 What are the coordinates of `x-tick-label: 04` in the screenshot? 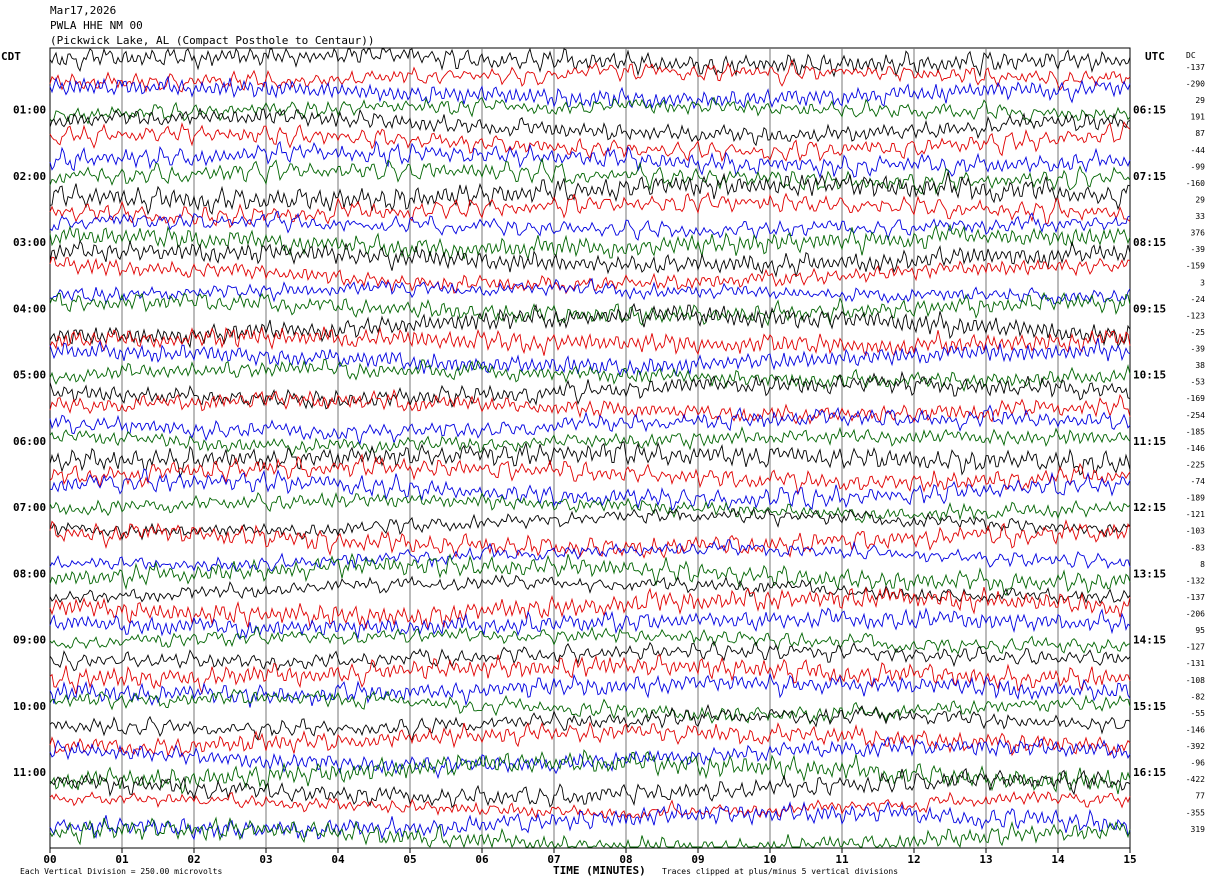 It's located at (338, 859).